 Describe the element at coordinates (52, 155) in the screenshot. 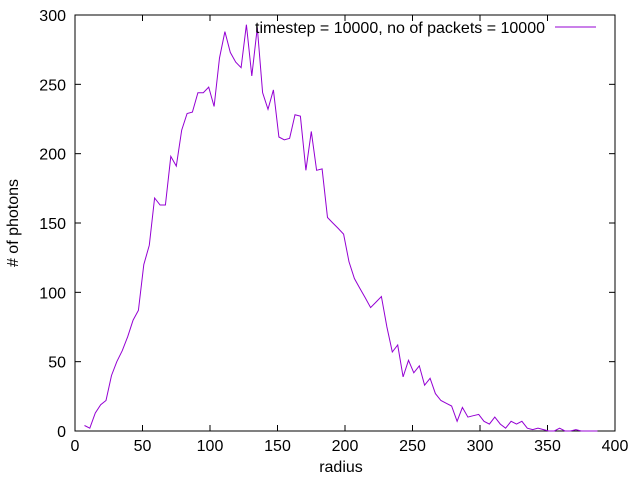

I see `y-tick-label: 200` at that location.